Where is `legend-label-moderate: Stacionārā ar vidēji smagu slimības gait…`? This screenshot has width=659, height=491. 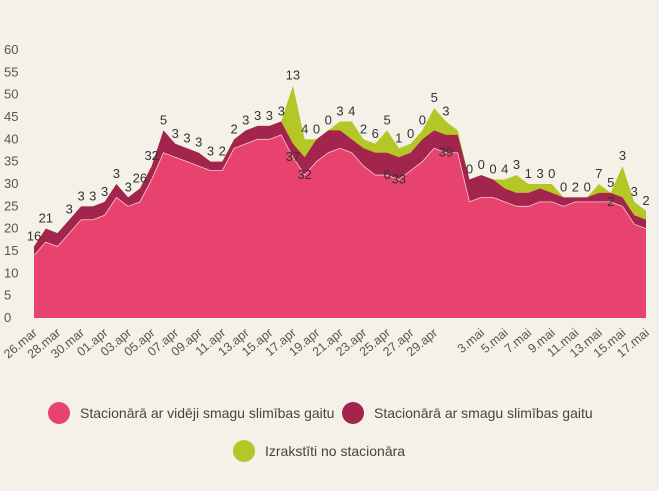
legend-label-moderate: Stacionārā ar vidēji smagu slimības gait… is located at coordinates (207, 413).